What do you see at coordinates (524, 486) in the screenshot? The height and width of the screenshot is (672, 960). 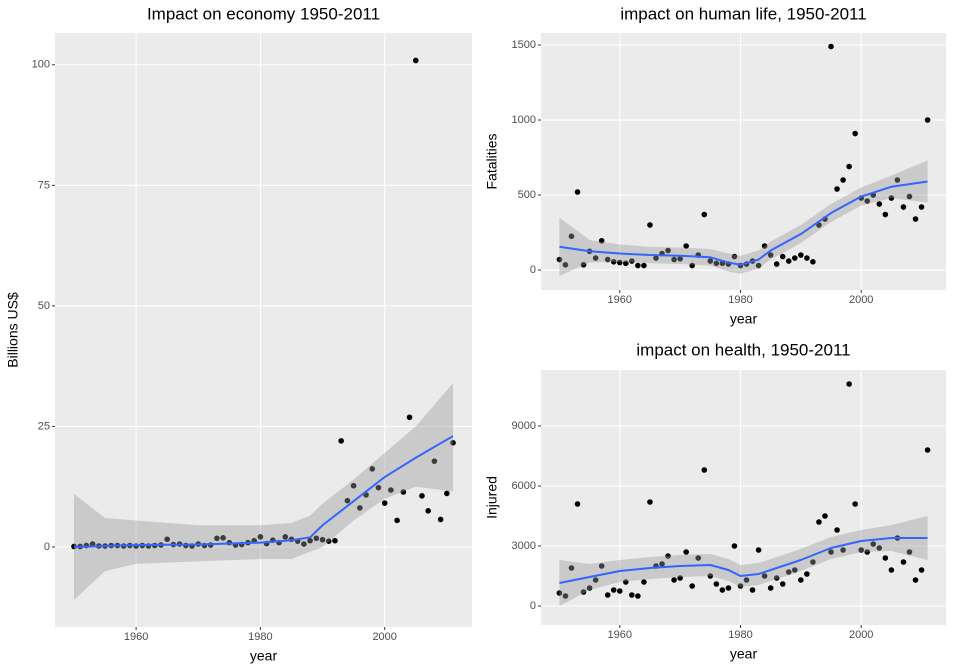 I see `y-tick-label: 6000` at bounding box center [524, 486].